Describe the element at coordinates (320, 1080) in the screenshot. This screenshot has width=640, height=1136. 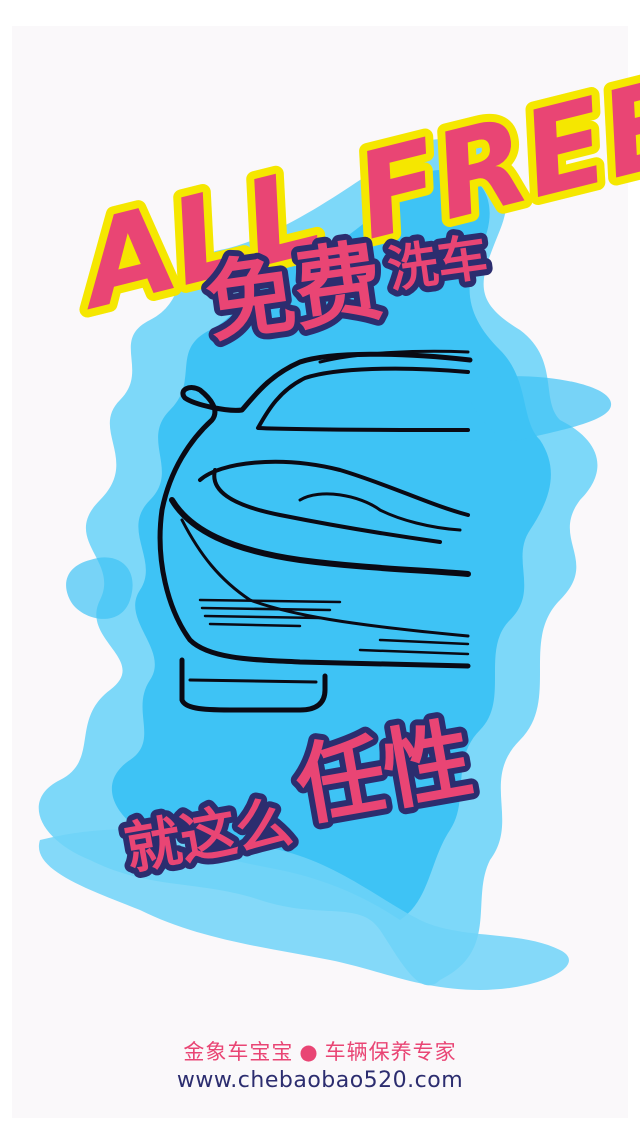
I see `website-link: www.chebaobao520.com` at that location.